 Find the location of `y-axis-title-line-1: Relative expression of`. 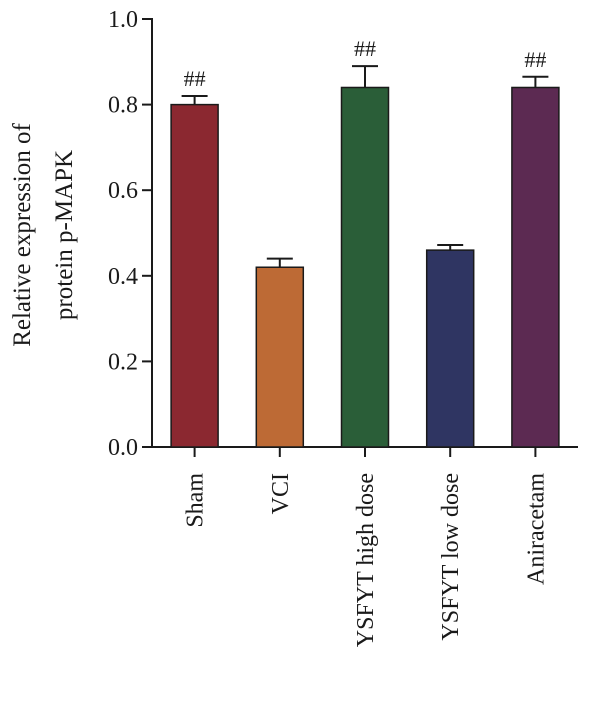

y-axis-title-line-1: Relative expression of is located at coordinates (22, 235).